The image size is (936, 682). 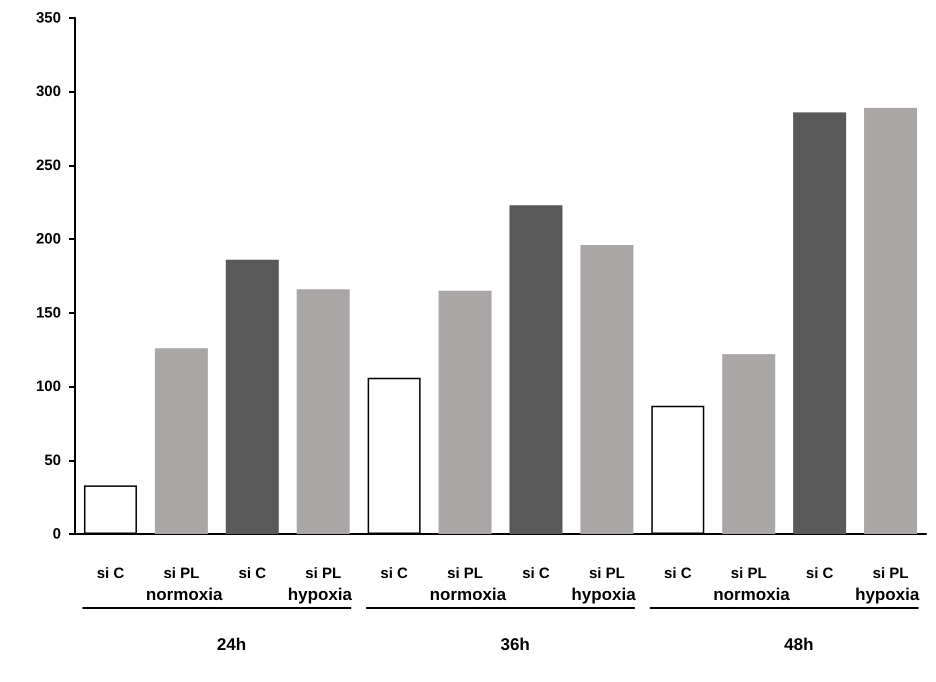 I want to click on y-tick-label: 200, so click(x=48, y=239).